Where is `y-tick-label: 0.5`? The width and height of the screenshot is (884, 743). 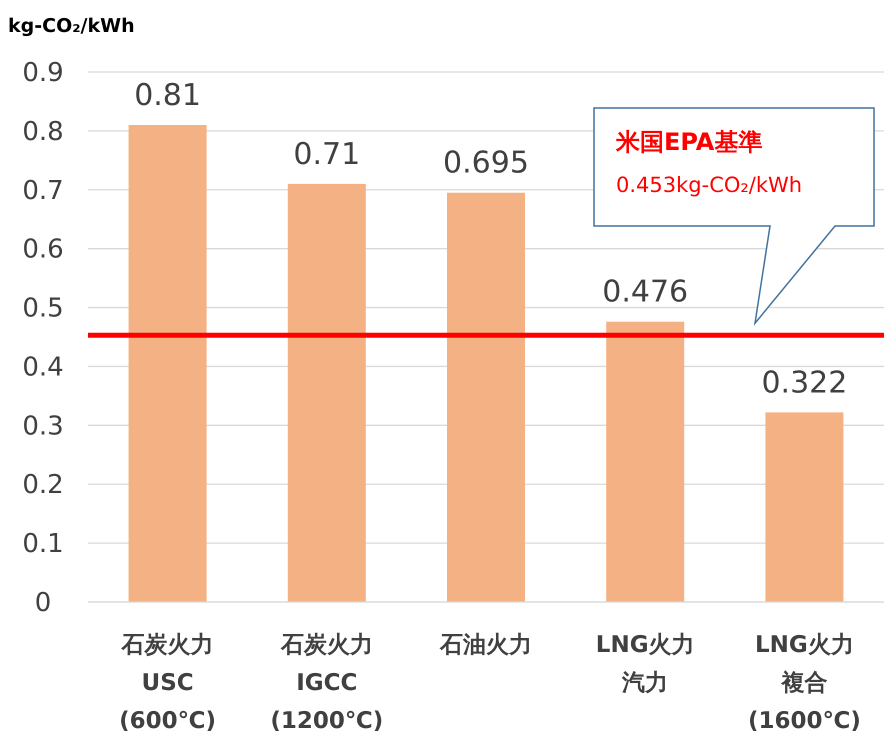
y-tick-label: 0.5 is located at coordinates (43, 309).